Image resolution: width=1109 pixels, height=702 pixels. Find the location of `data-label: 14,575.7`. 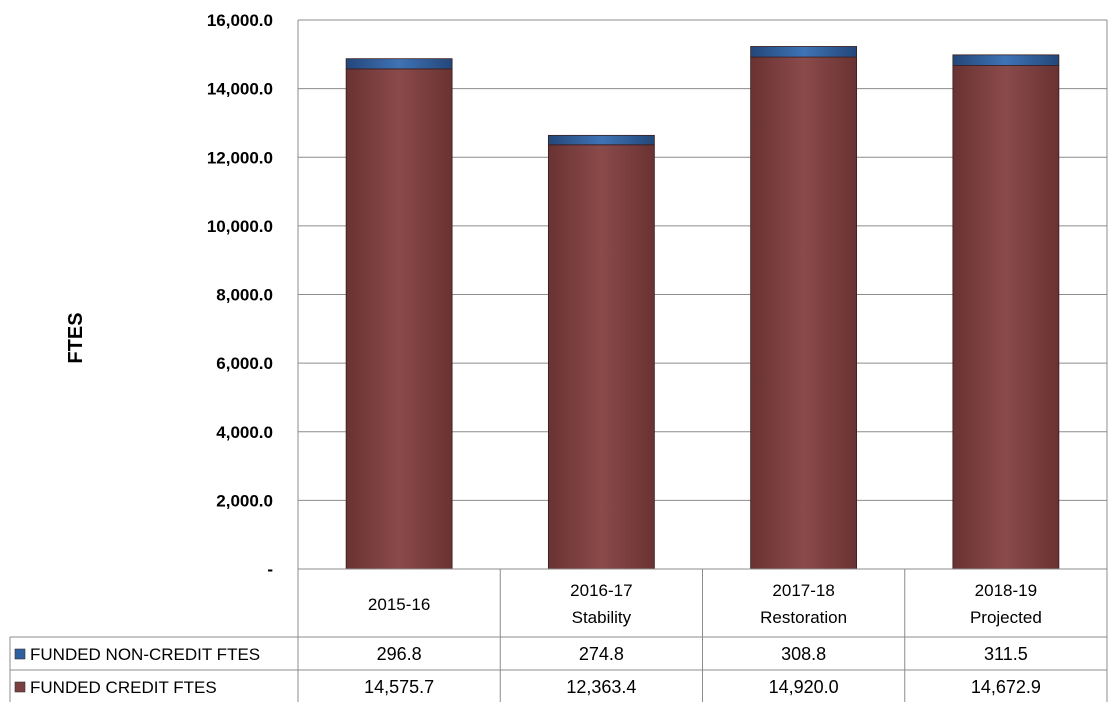

data-label: 14,575.7 is located at coordinates (399, 687).